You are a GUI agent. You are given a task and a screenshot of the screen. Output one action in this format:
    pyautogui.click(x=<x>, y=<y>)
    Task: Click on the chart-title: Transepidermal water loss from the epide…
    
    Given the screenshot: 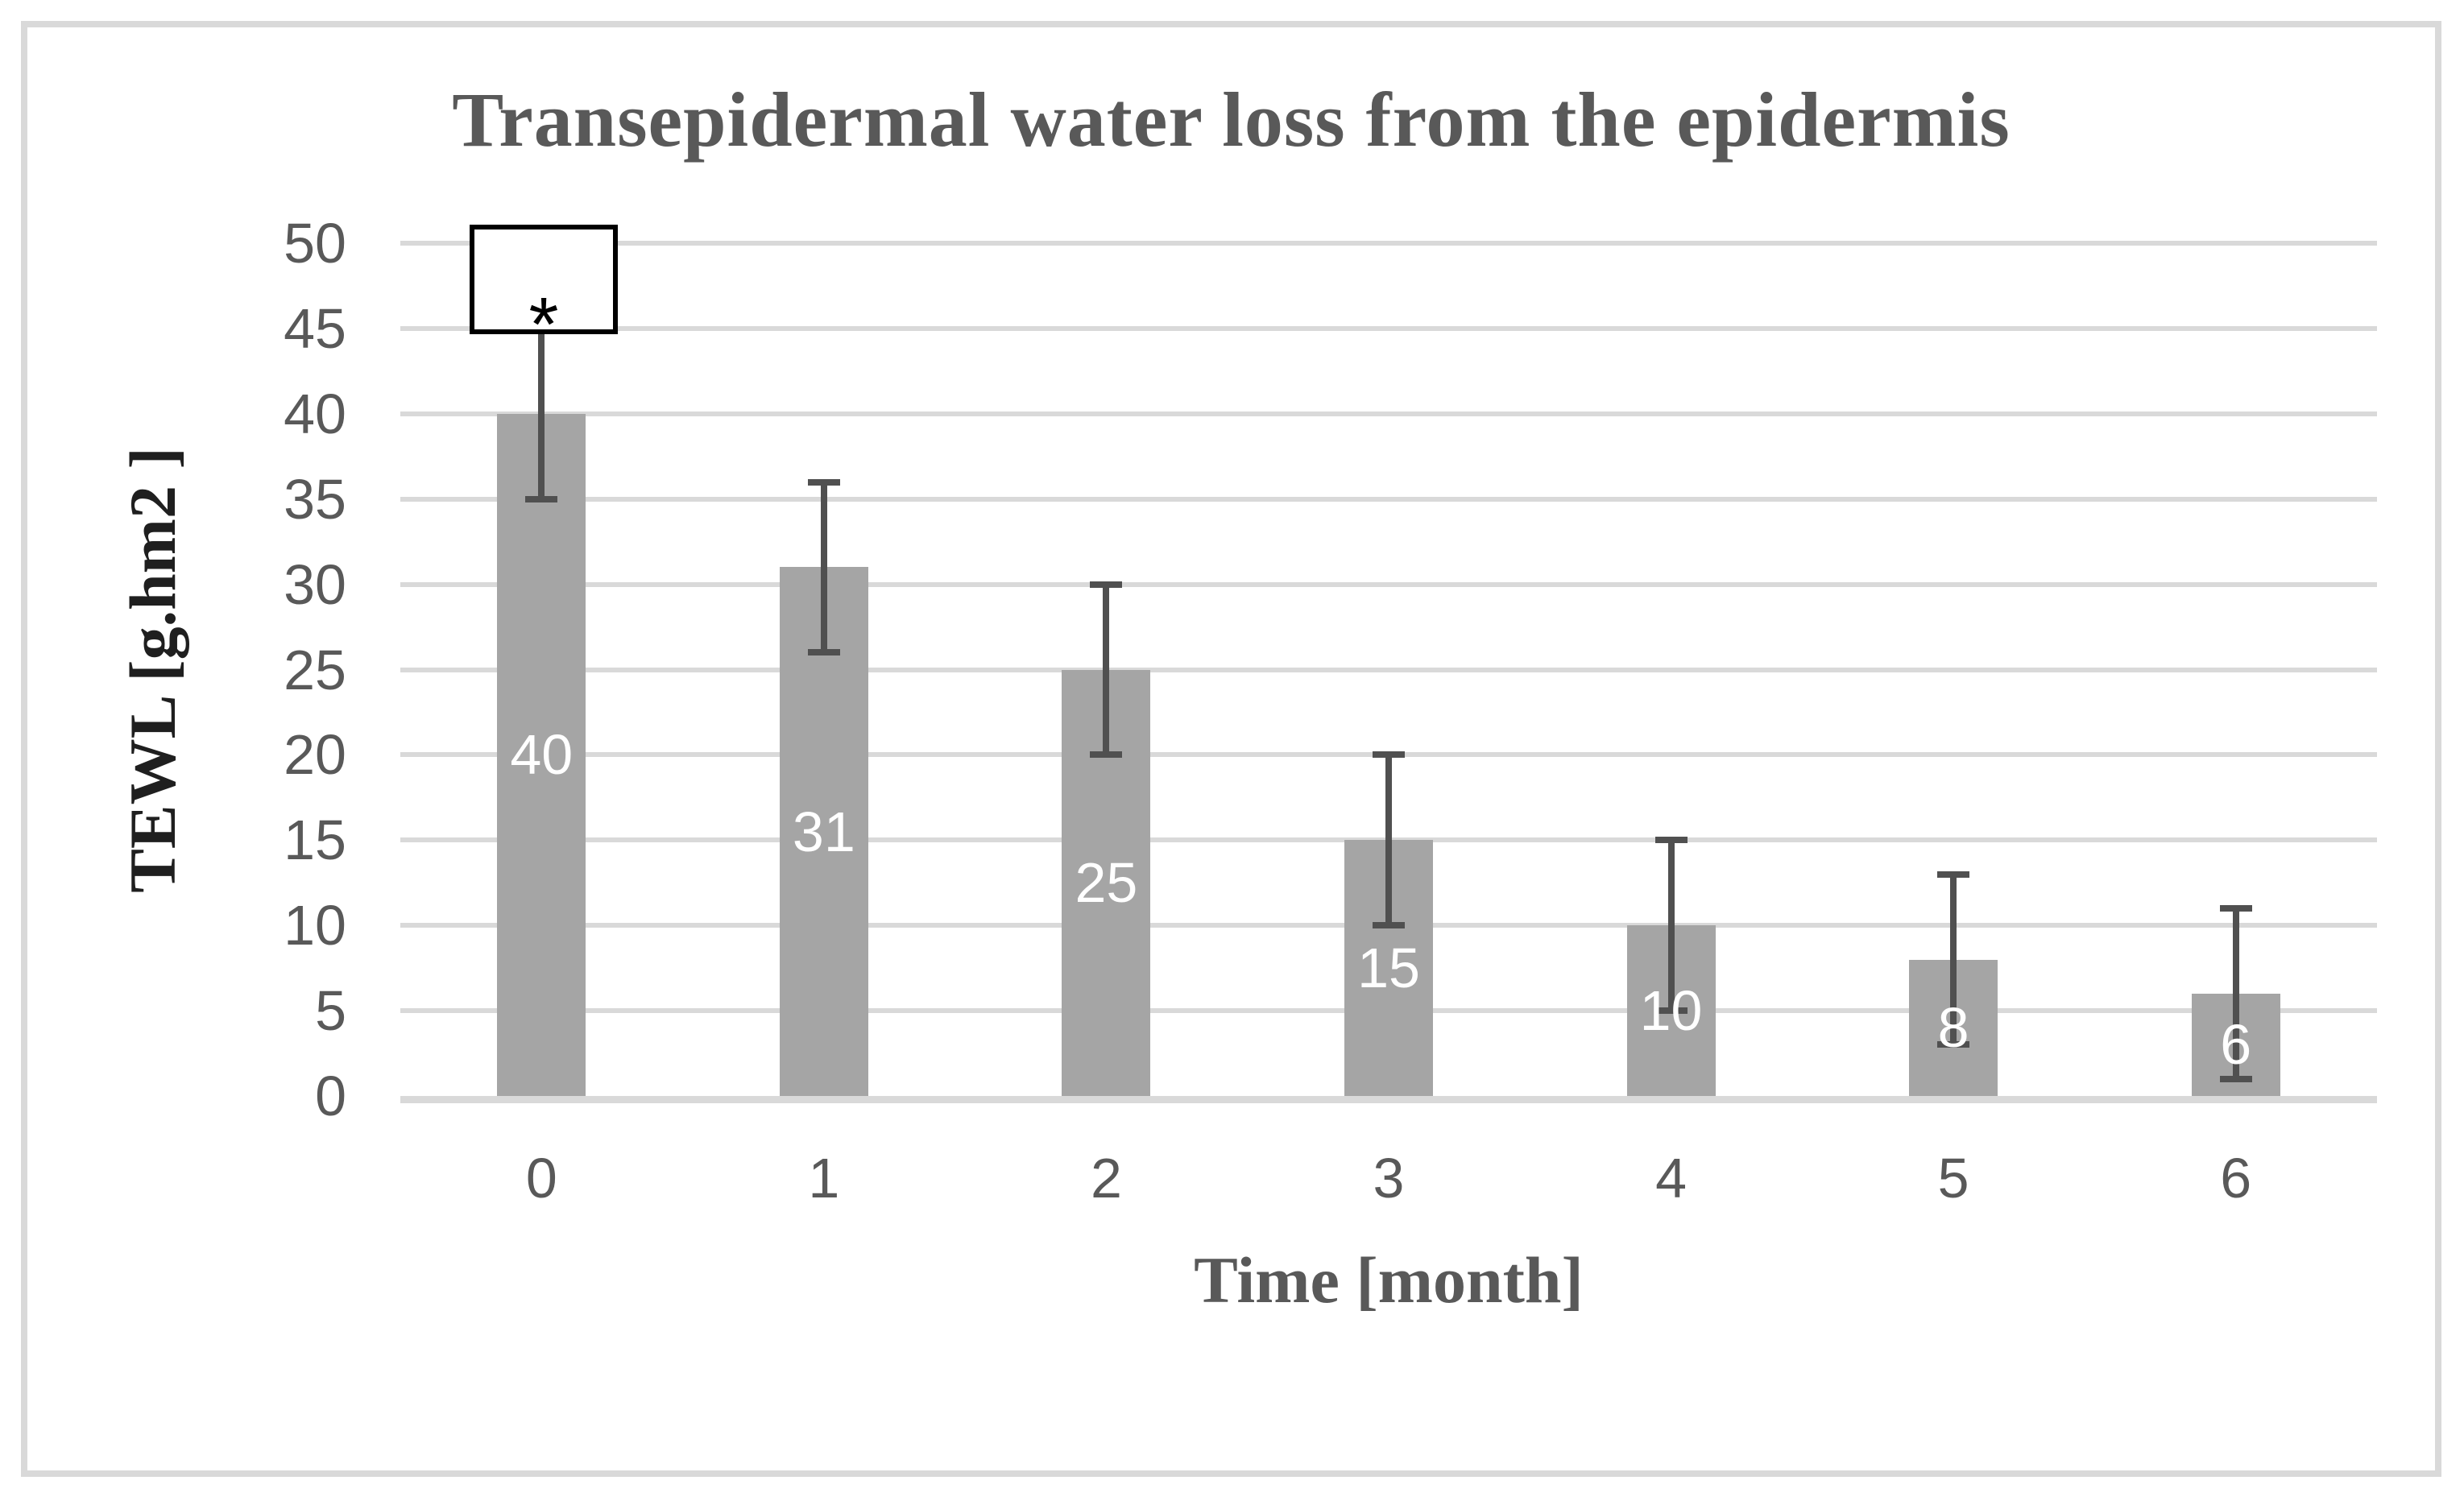 What is the action you would take?
    pyautogui.click(x=1231, y=120)
    